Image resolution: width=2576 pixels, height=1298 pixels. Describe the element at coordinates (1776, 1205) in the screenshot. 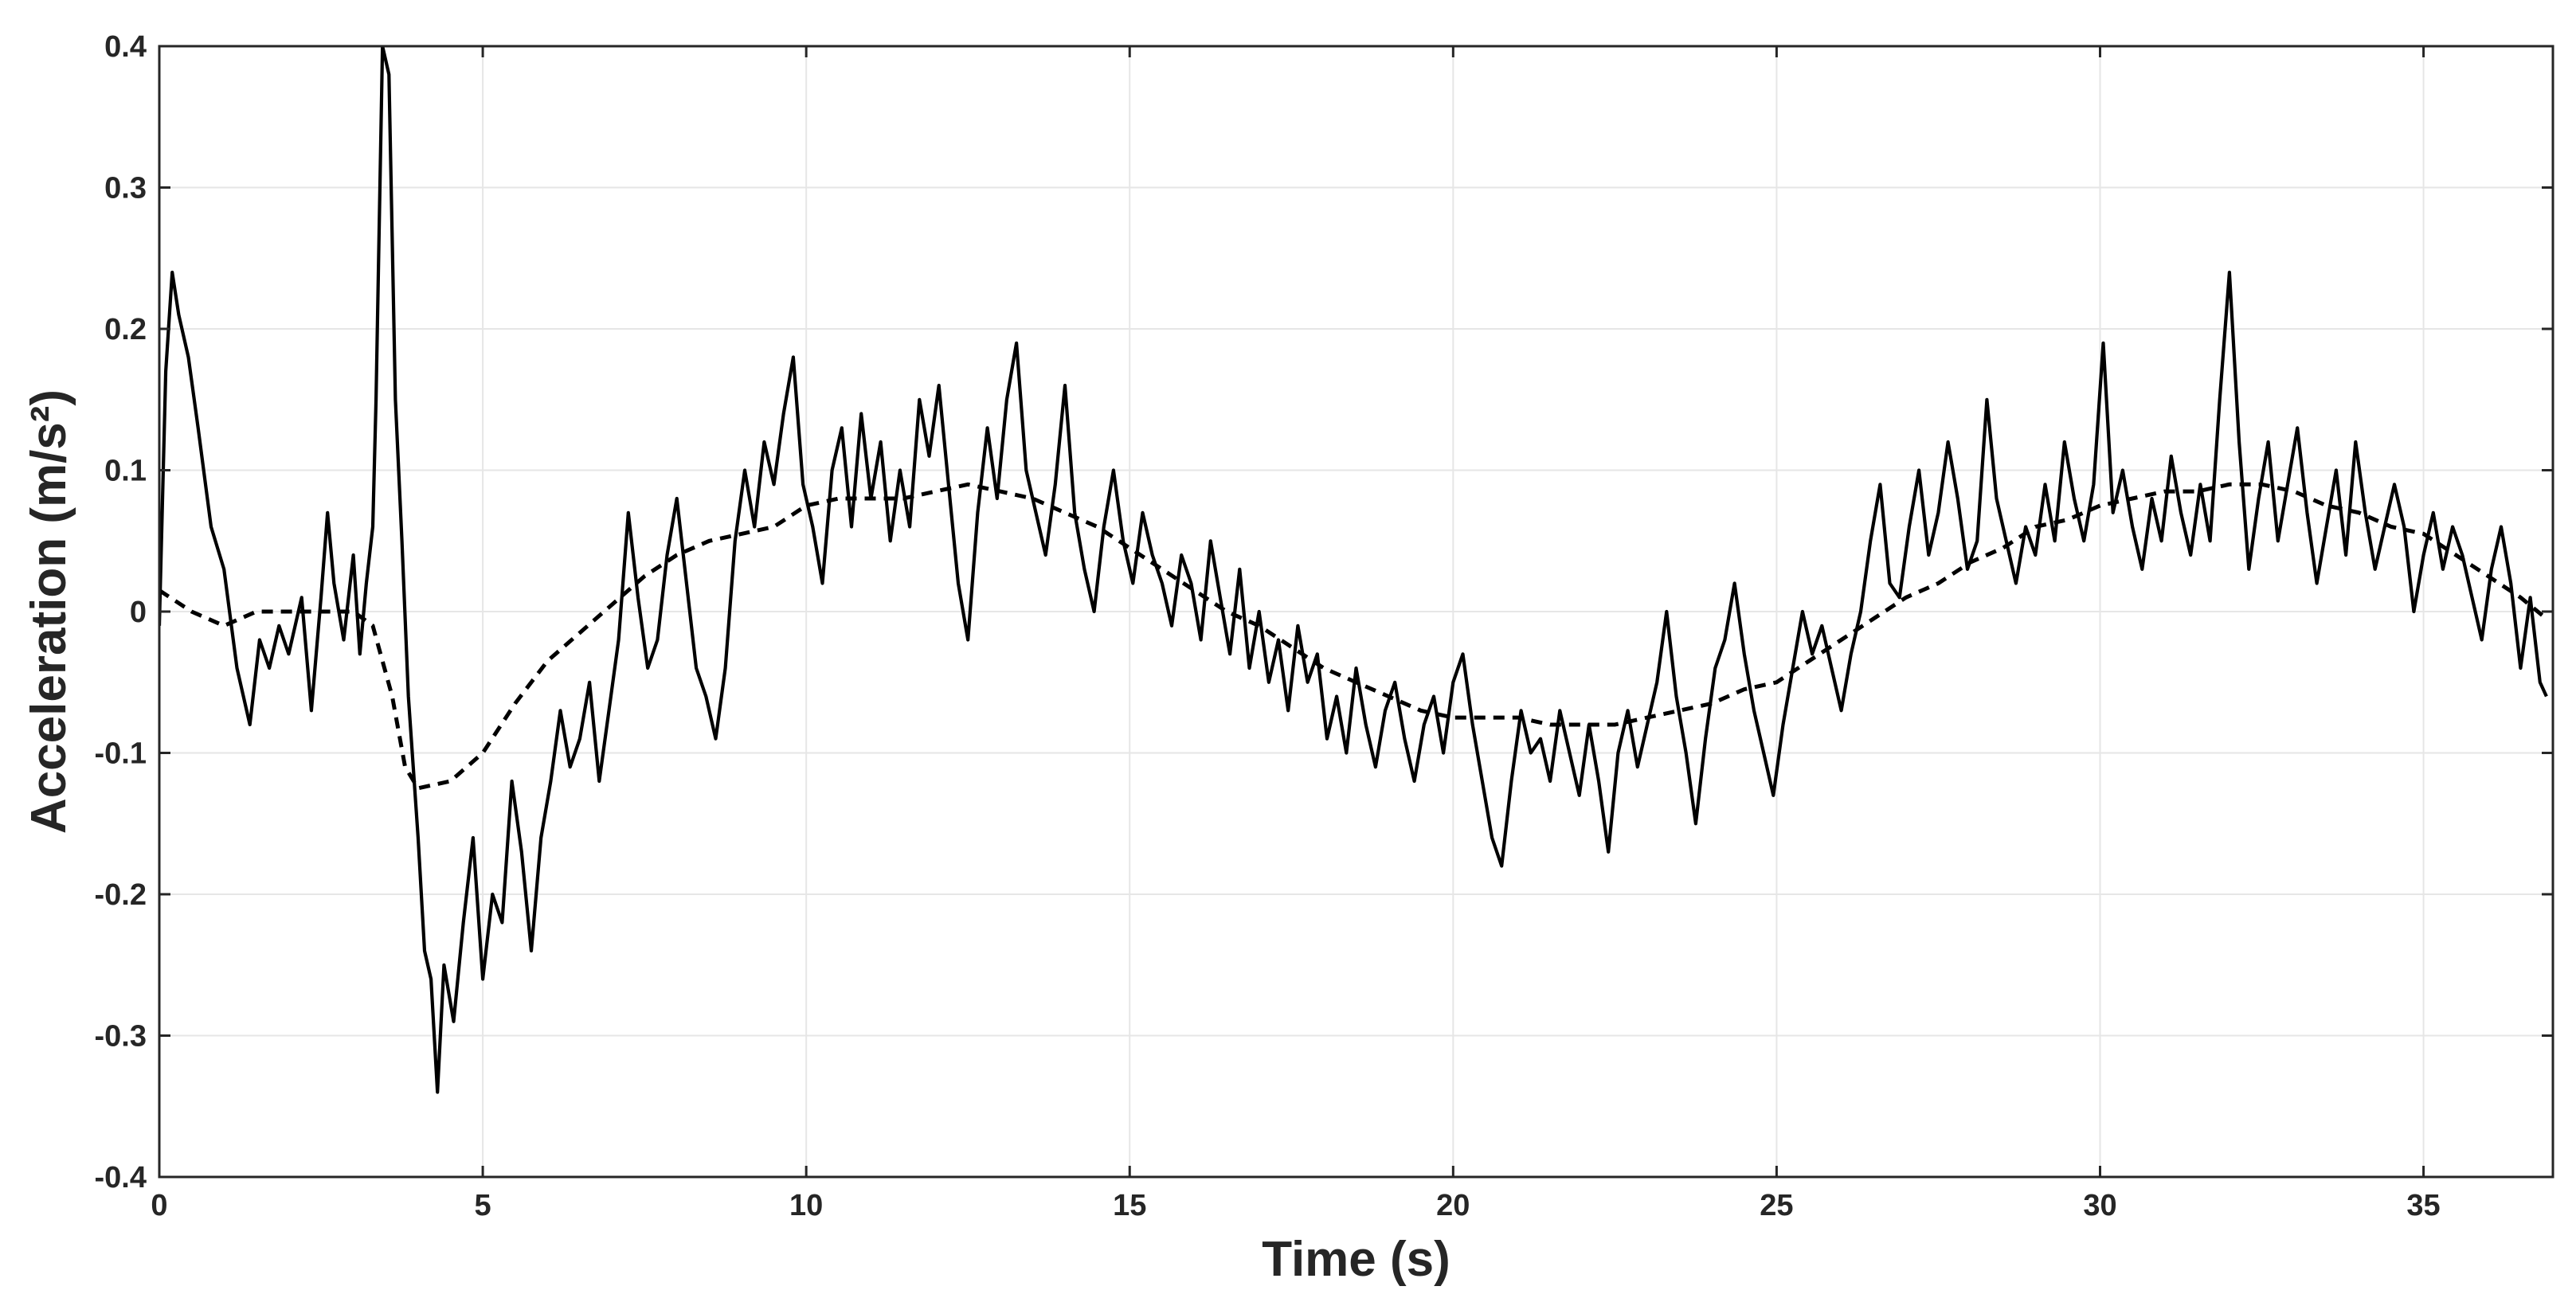

I see `x-tick-label: 25` at that location.